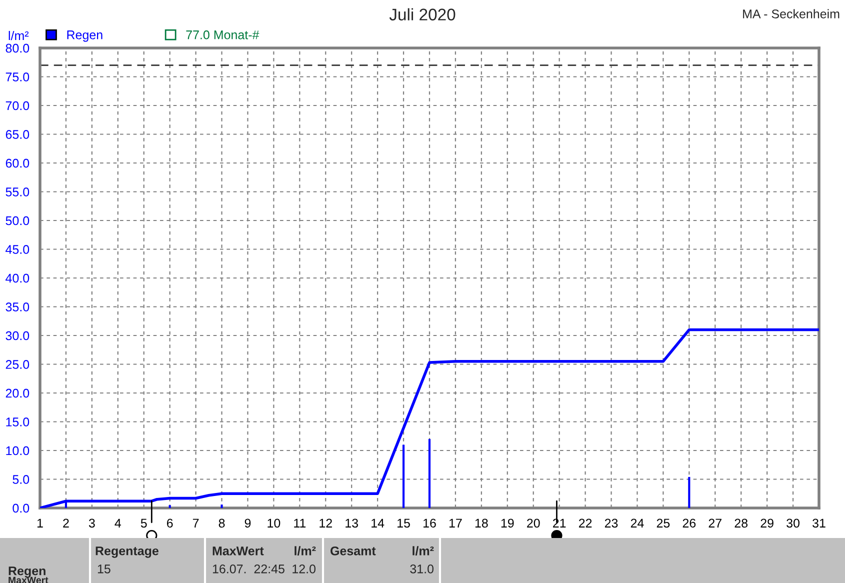 The image size is (845, 583). I want to click on x-tick-label: 12, so click(326, 523).